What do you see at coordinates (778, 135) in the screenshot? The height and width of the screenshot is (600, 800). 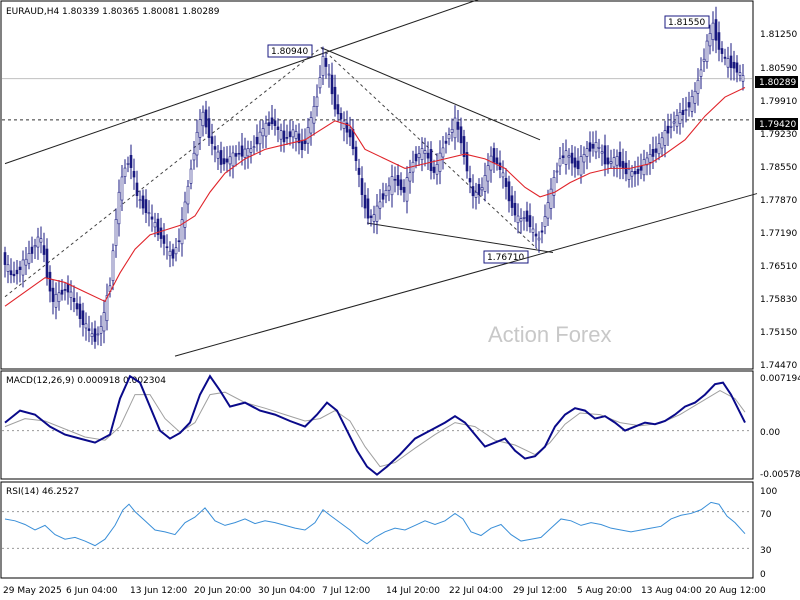 I see `price-tick: 1.79230` at bounding box center [778, 135].